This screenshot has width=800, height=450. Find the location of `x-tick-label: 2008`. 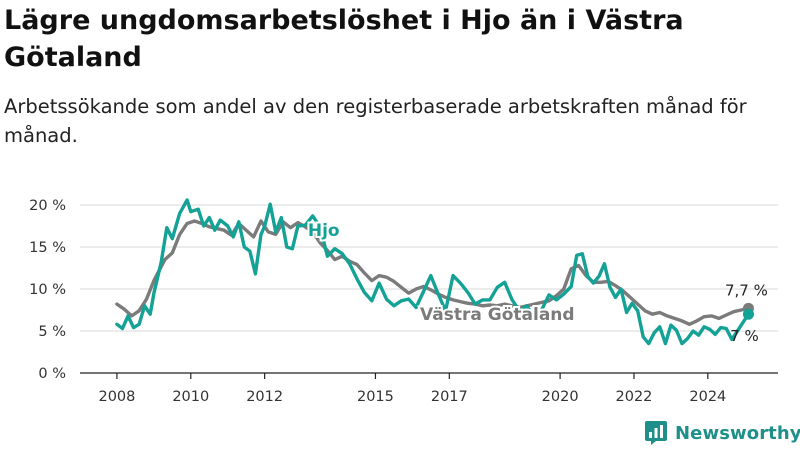

x-tick-label: 2008 is located at coordinates (116, 397).